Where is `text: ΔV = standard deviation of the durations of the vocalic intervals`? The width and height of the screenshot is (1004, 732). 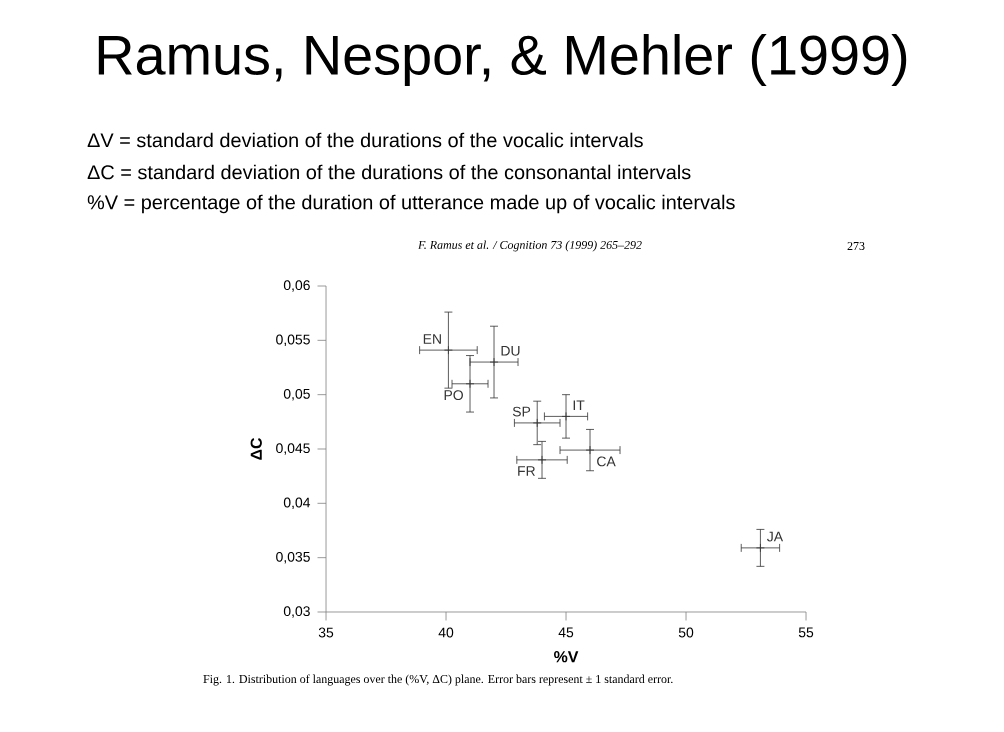 text: ΔV = standard deviation of the durations of the vocalic intervals is located at coordinates (365, 140).